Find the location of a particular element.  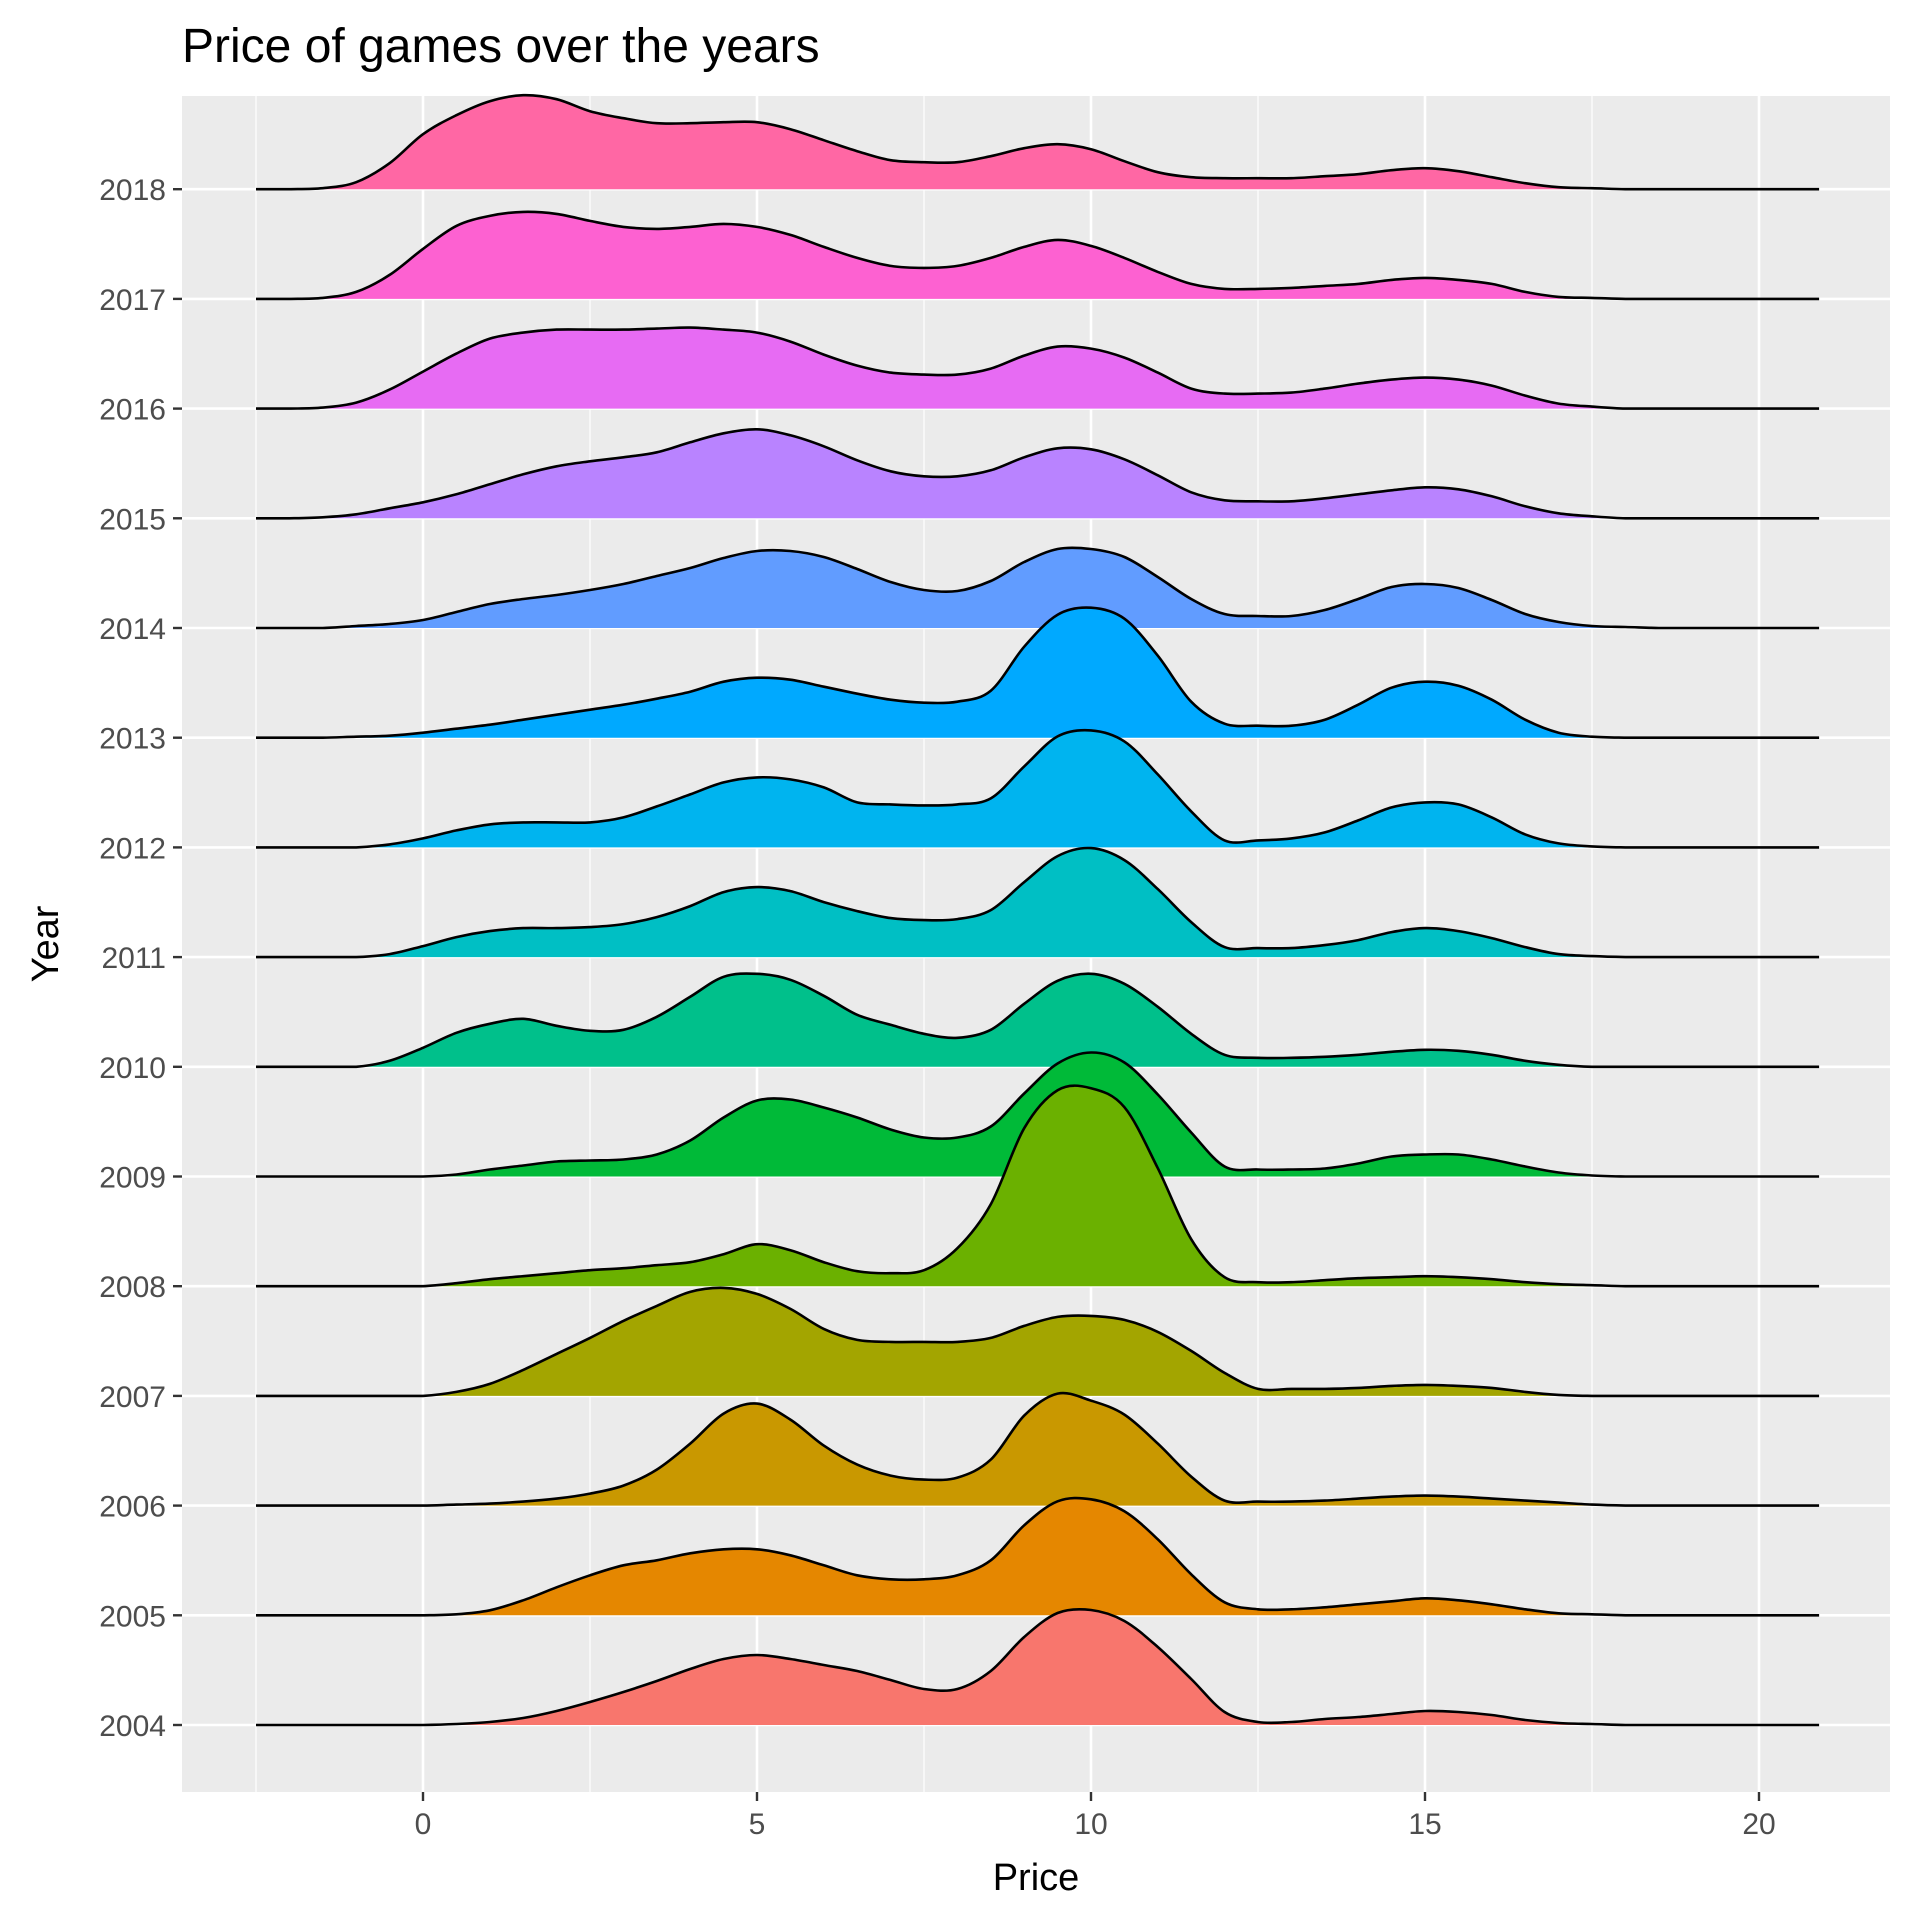

ridge-area-2006 is located at coordinates (1038, 1449).